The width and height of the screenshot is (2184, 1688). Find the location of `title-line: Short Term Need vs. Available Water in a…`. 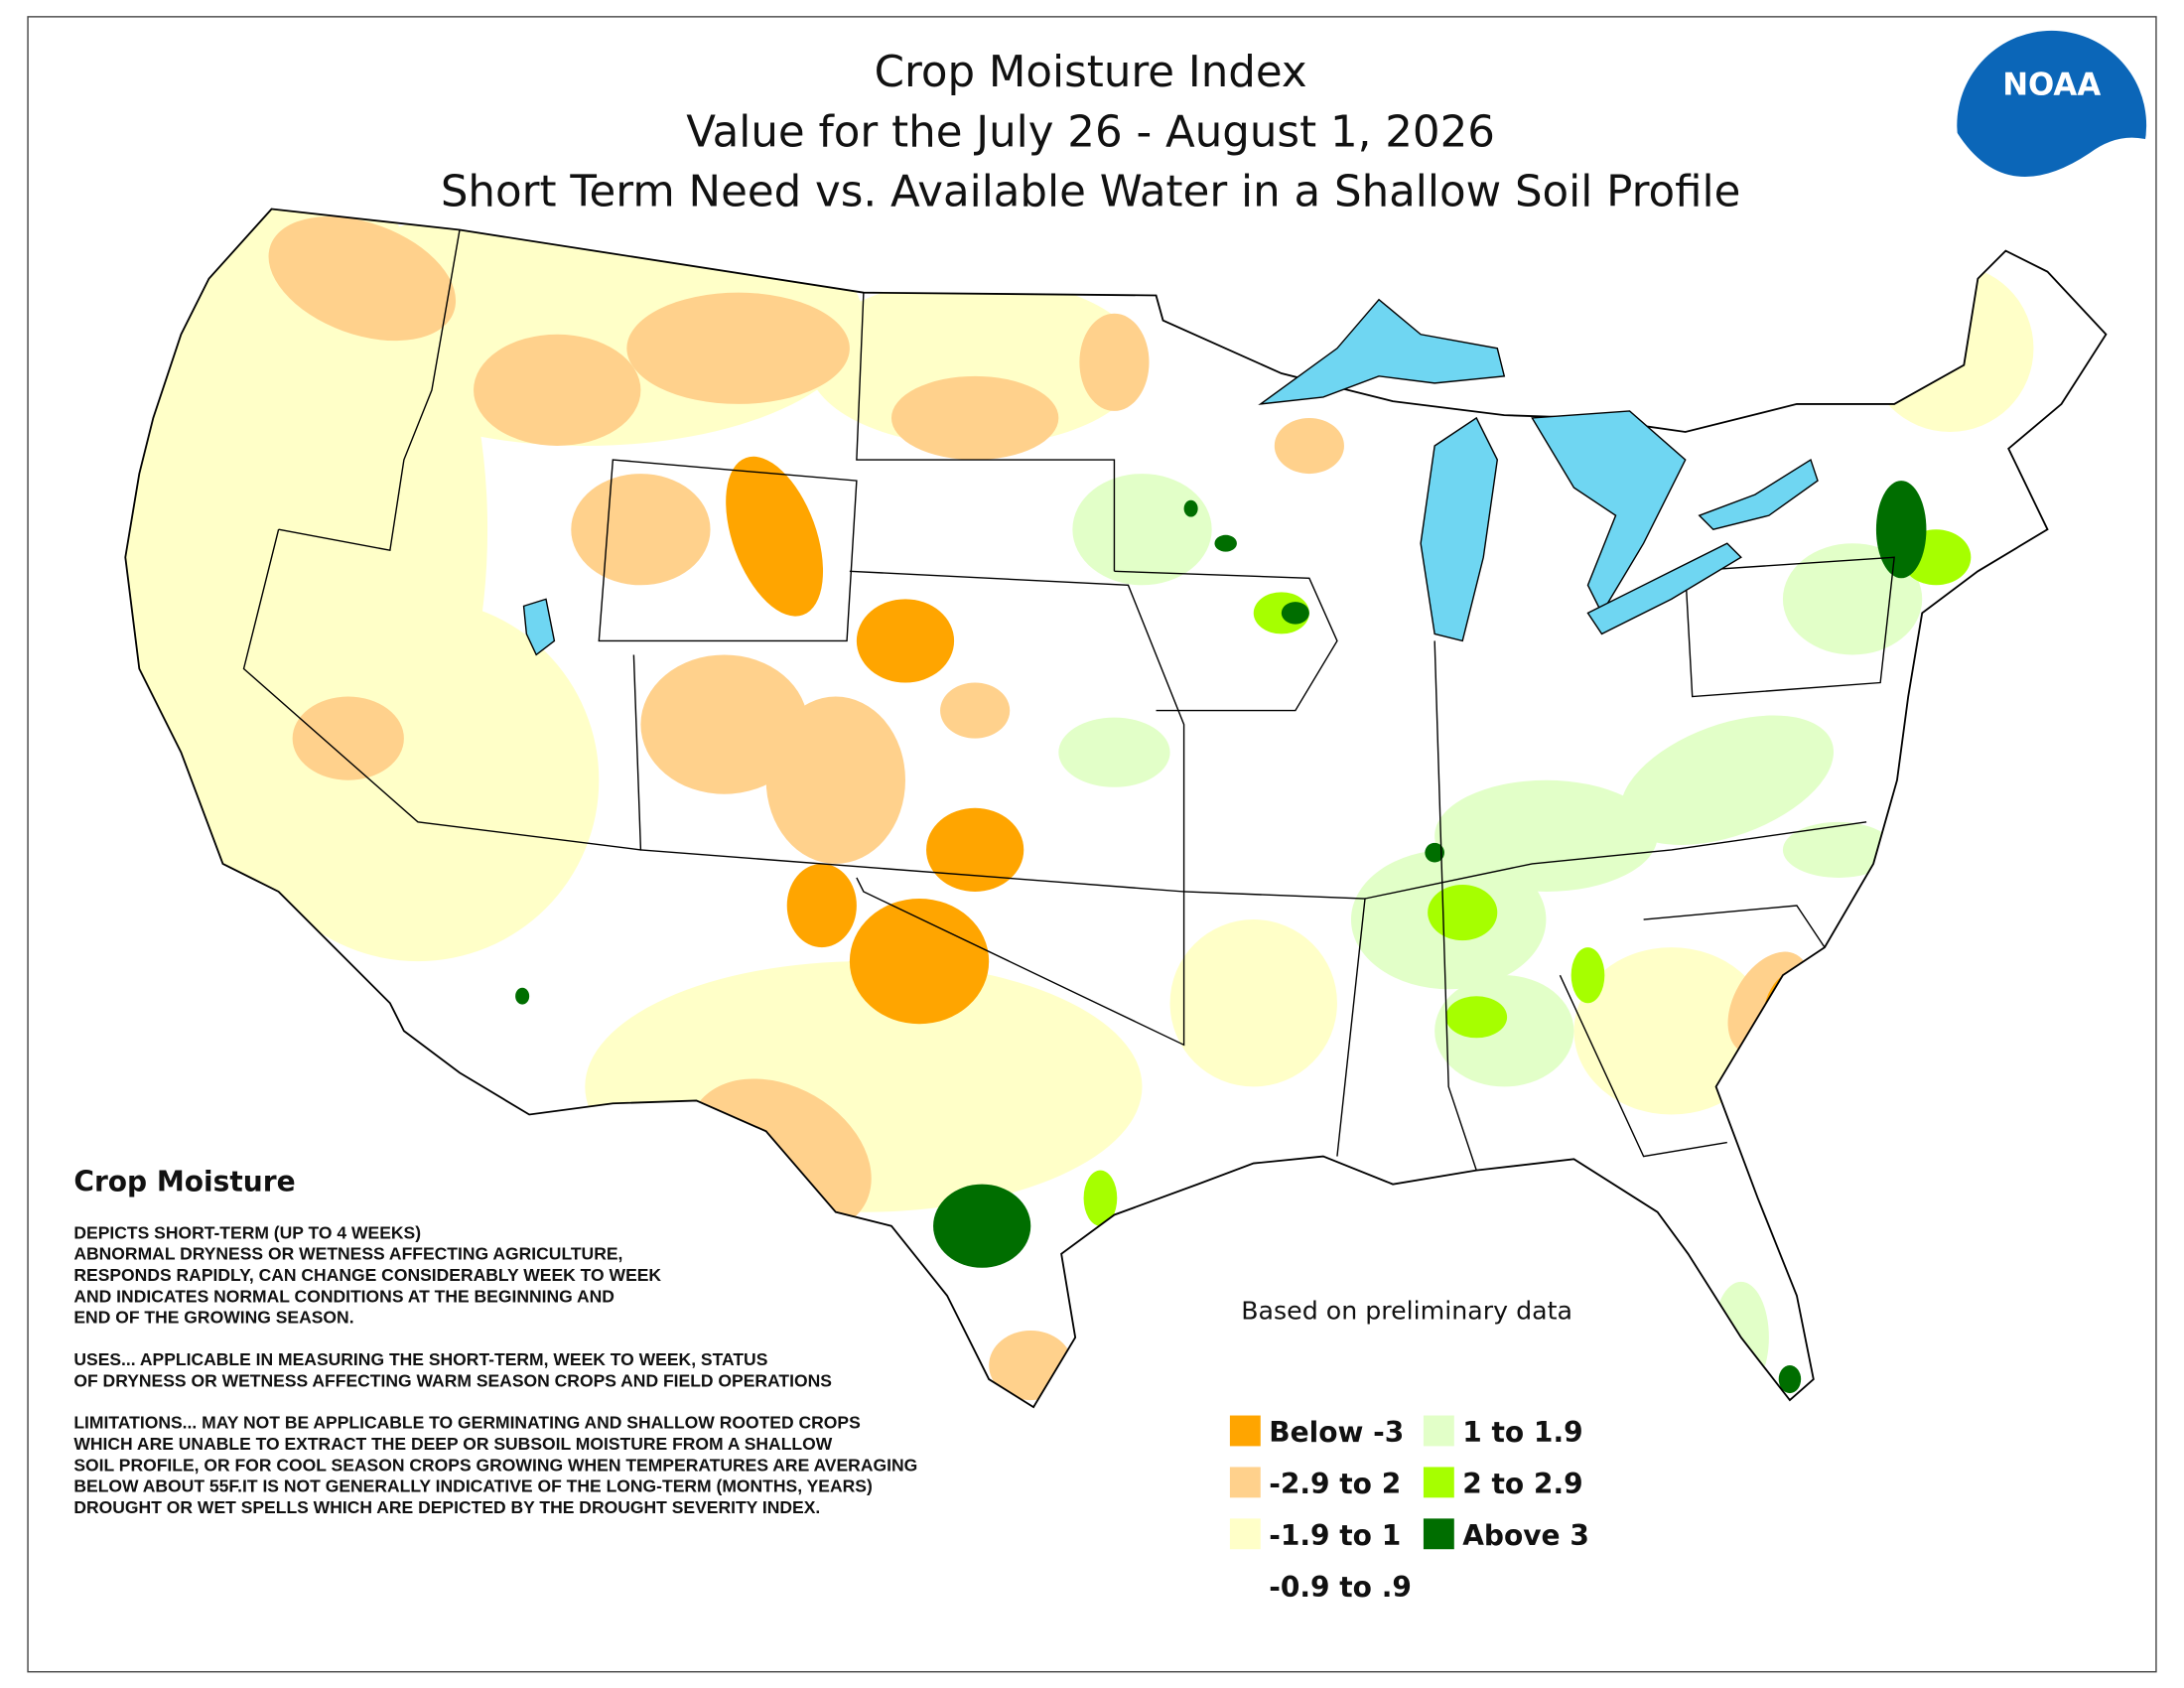

title-line: Short Term Need vs. Available Water in a… is located at coordinates (1091, 192).